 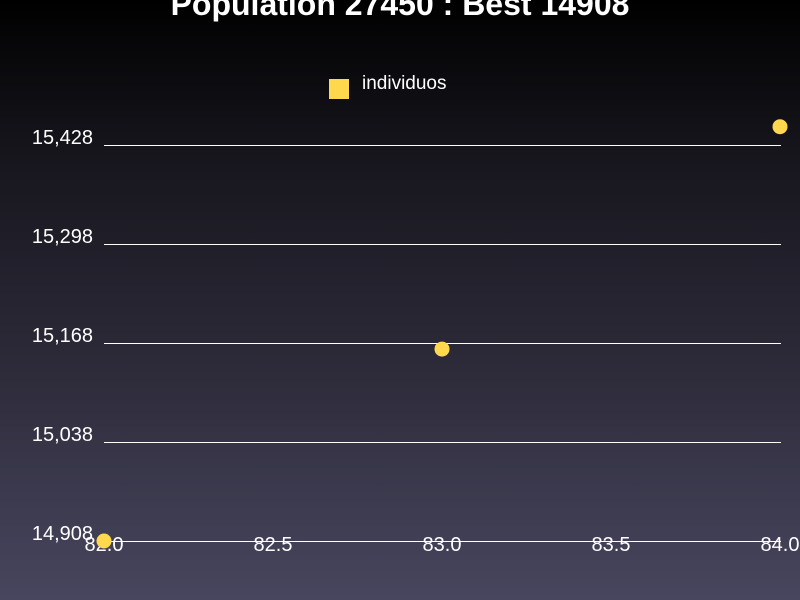 What do you see at coordinates (611, 545) in the screenshot?
I see `x-tick-label: 83.5` at bounding box center [611, 545].